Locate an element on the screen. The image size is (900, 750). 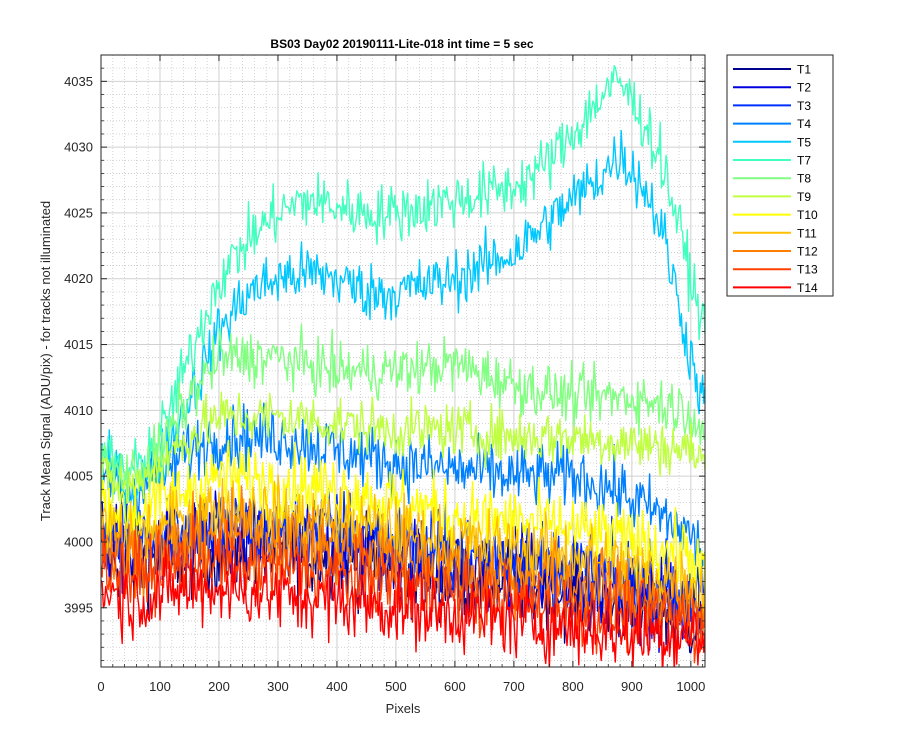
x-tick-label: 200 is located at coordinates (219, 686).